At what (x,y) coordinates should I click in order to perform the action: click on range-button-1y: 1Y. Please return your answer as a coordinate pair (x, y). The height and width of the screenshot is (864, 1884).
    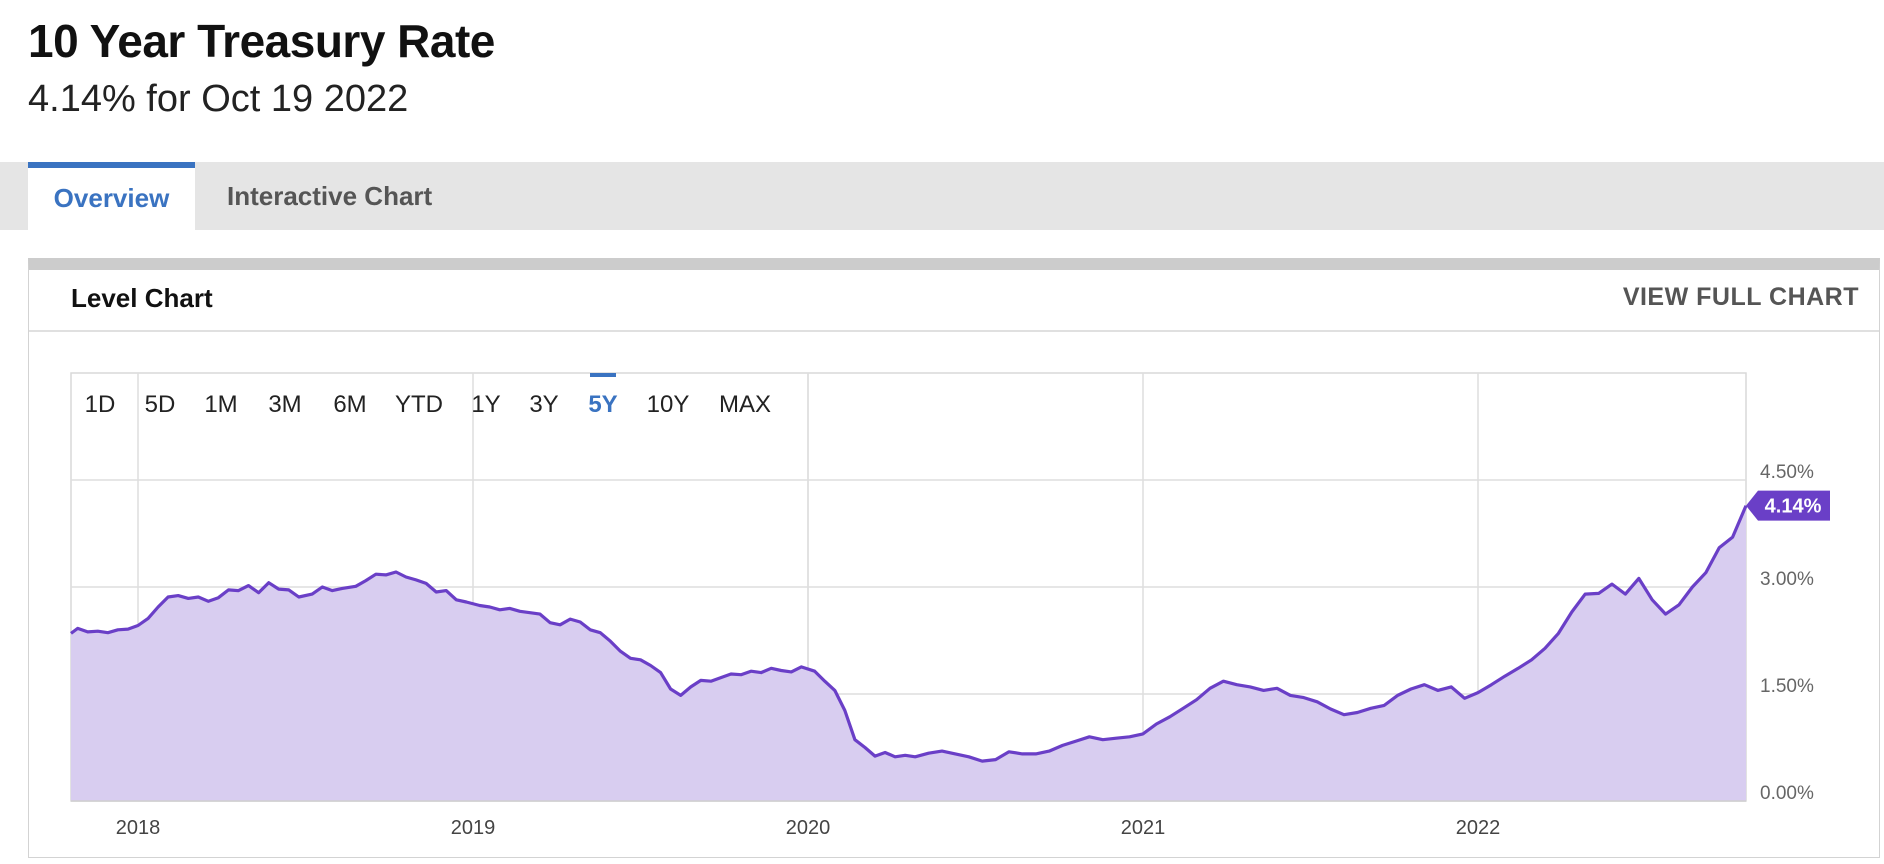
    Looking at the image, I should click on (485, 404).